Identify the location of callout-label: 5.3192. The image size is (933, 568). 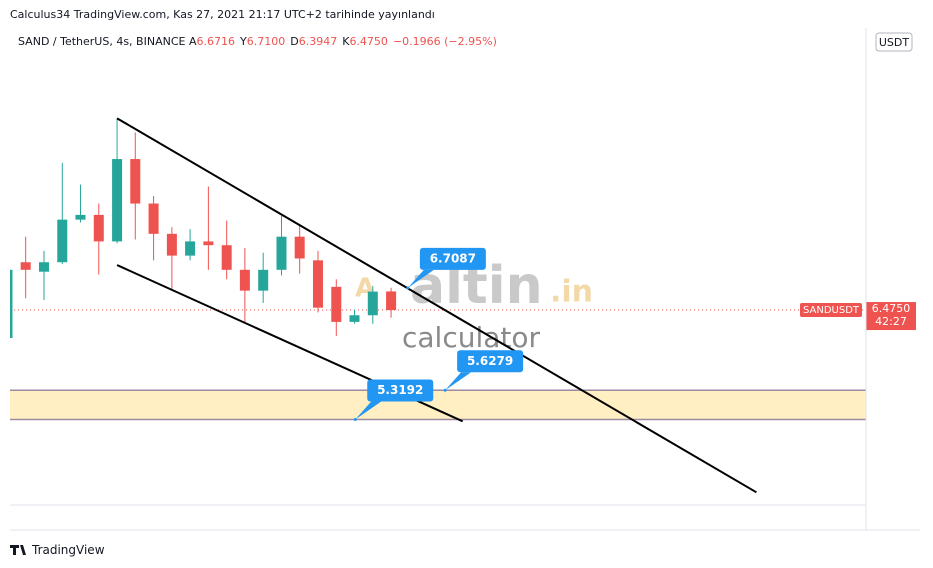
(400, 390).